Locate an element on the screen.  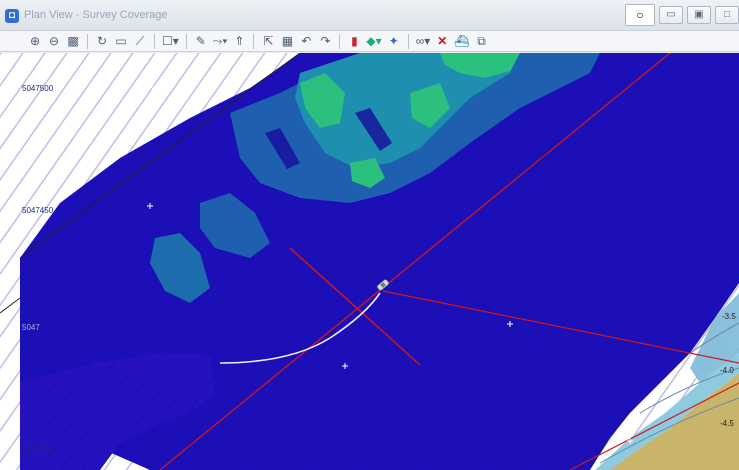
line-tool-icon: ⤳▾ is located at coordinates (220, 40).